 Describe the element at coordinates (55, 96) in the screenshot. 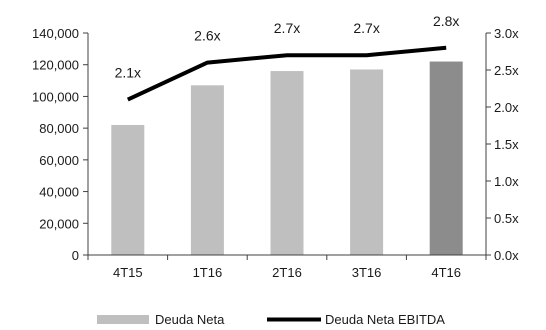

I see `left-tick-label: 100,000` at that location.